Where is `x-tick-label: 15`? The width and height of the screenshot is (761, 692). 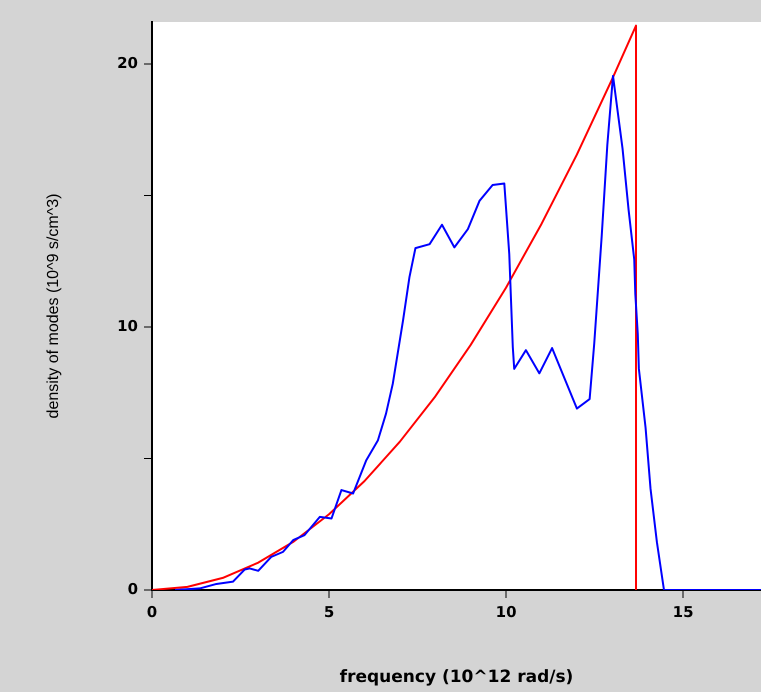 x-tick-label: 15 is located at coordinates (683, 611).